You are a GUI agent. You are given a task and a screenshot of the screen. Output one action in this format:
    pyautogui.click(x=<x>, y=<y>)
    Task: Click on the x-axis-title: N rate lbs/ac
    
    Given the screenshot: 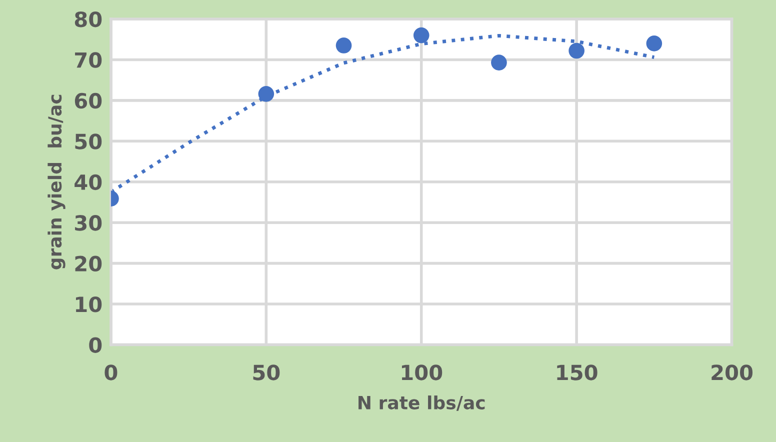 What is the action you would take?
    pyautogui.click(x=421, y=403)
    